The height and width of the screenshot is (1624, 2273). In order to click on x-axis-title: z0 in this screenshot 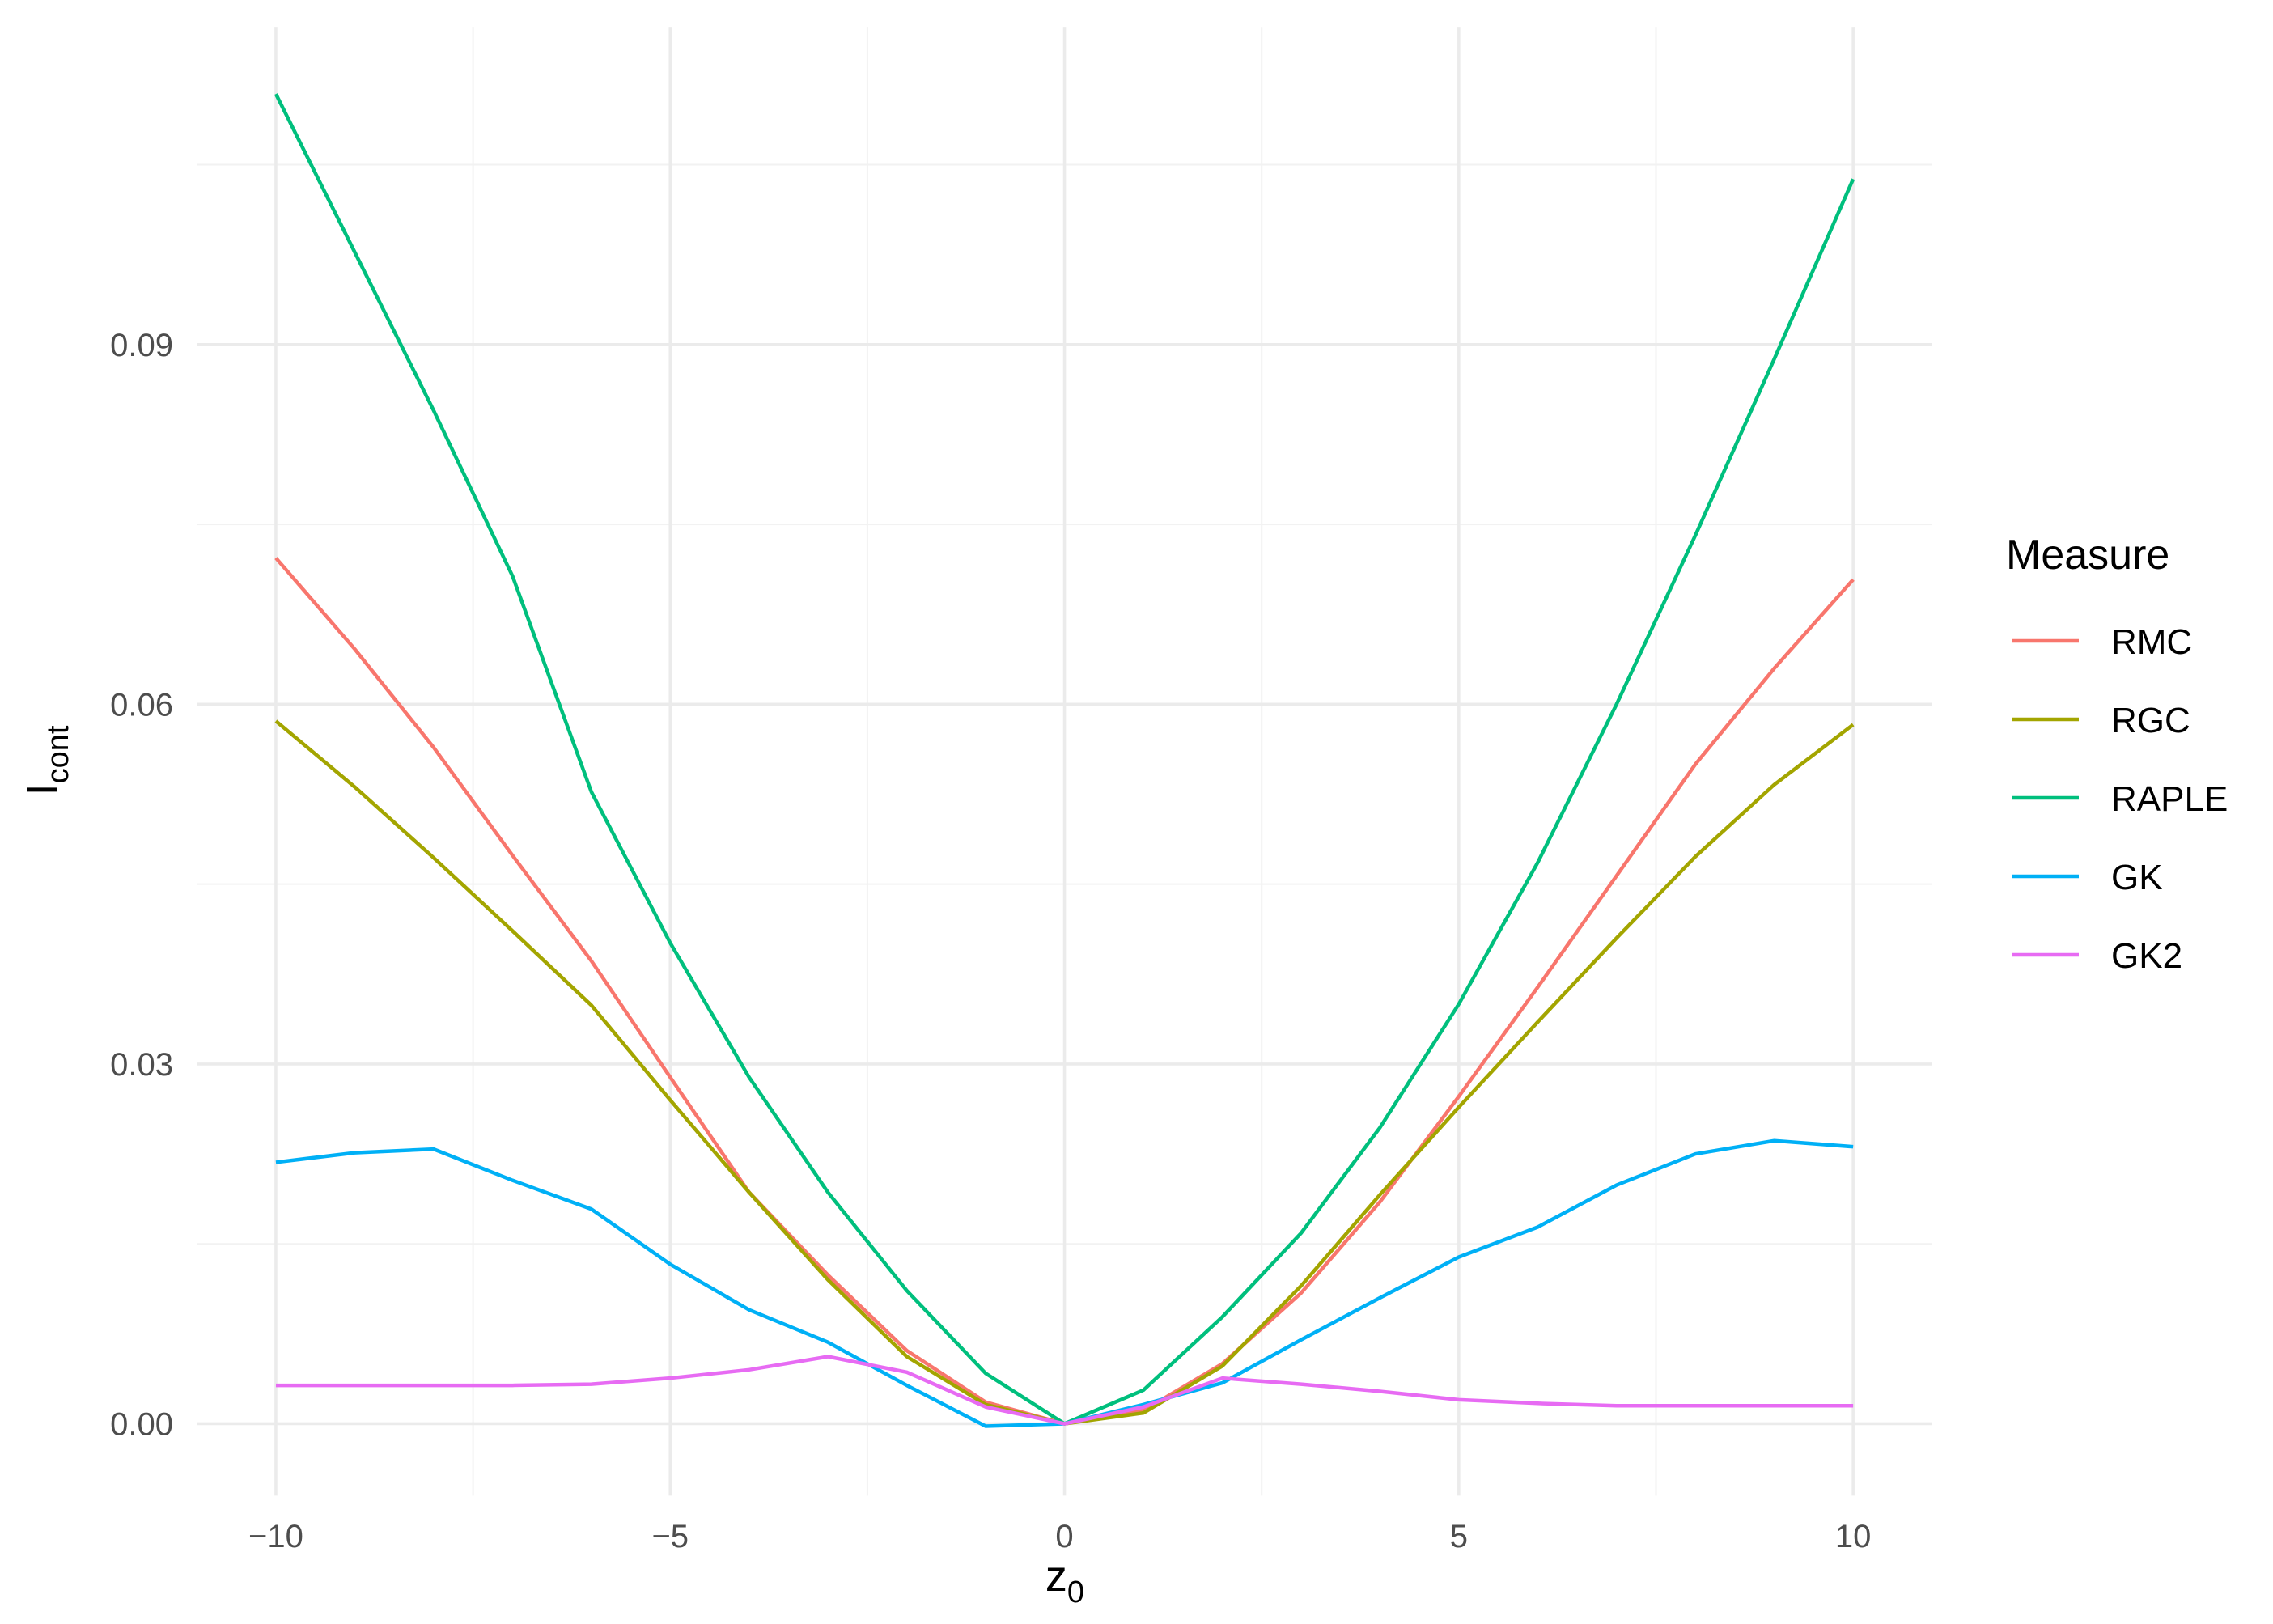, I will do `click(1064, 1580)`.